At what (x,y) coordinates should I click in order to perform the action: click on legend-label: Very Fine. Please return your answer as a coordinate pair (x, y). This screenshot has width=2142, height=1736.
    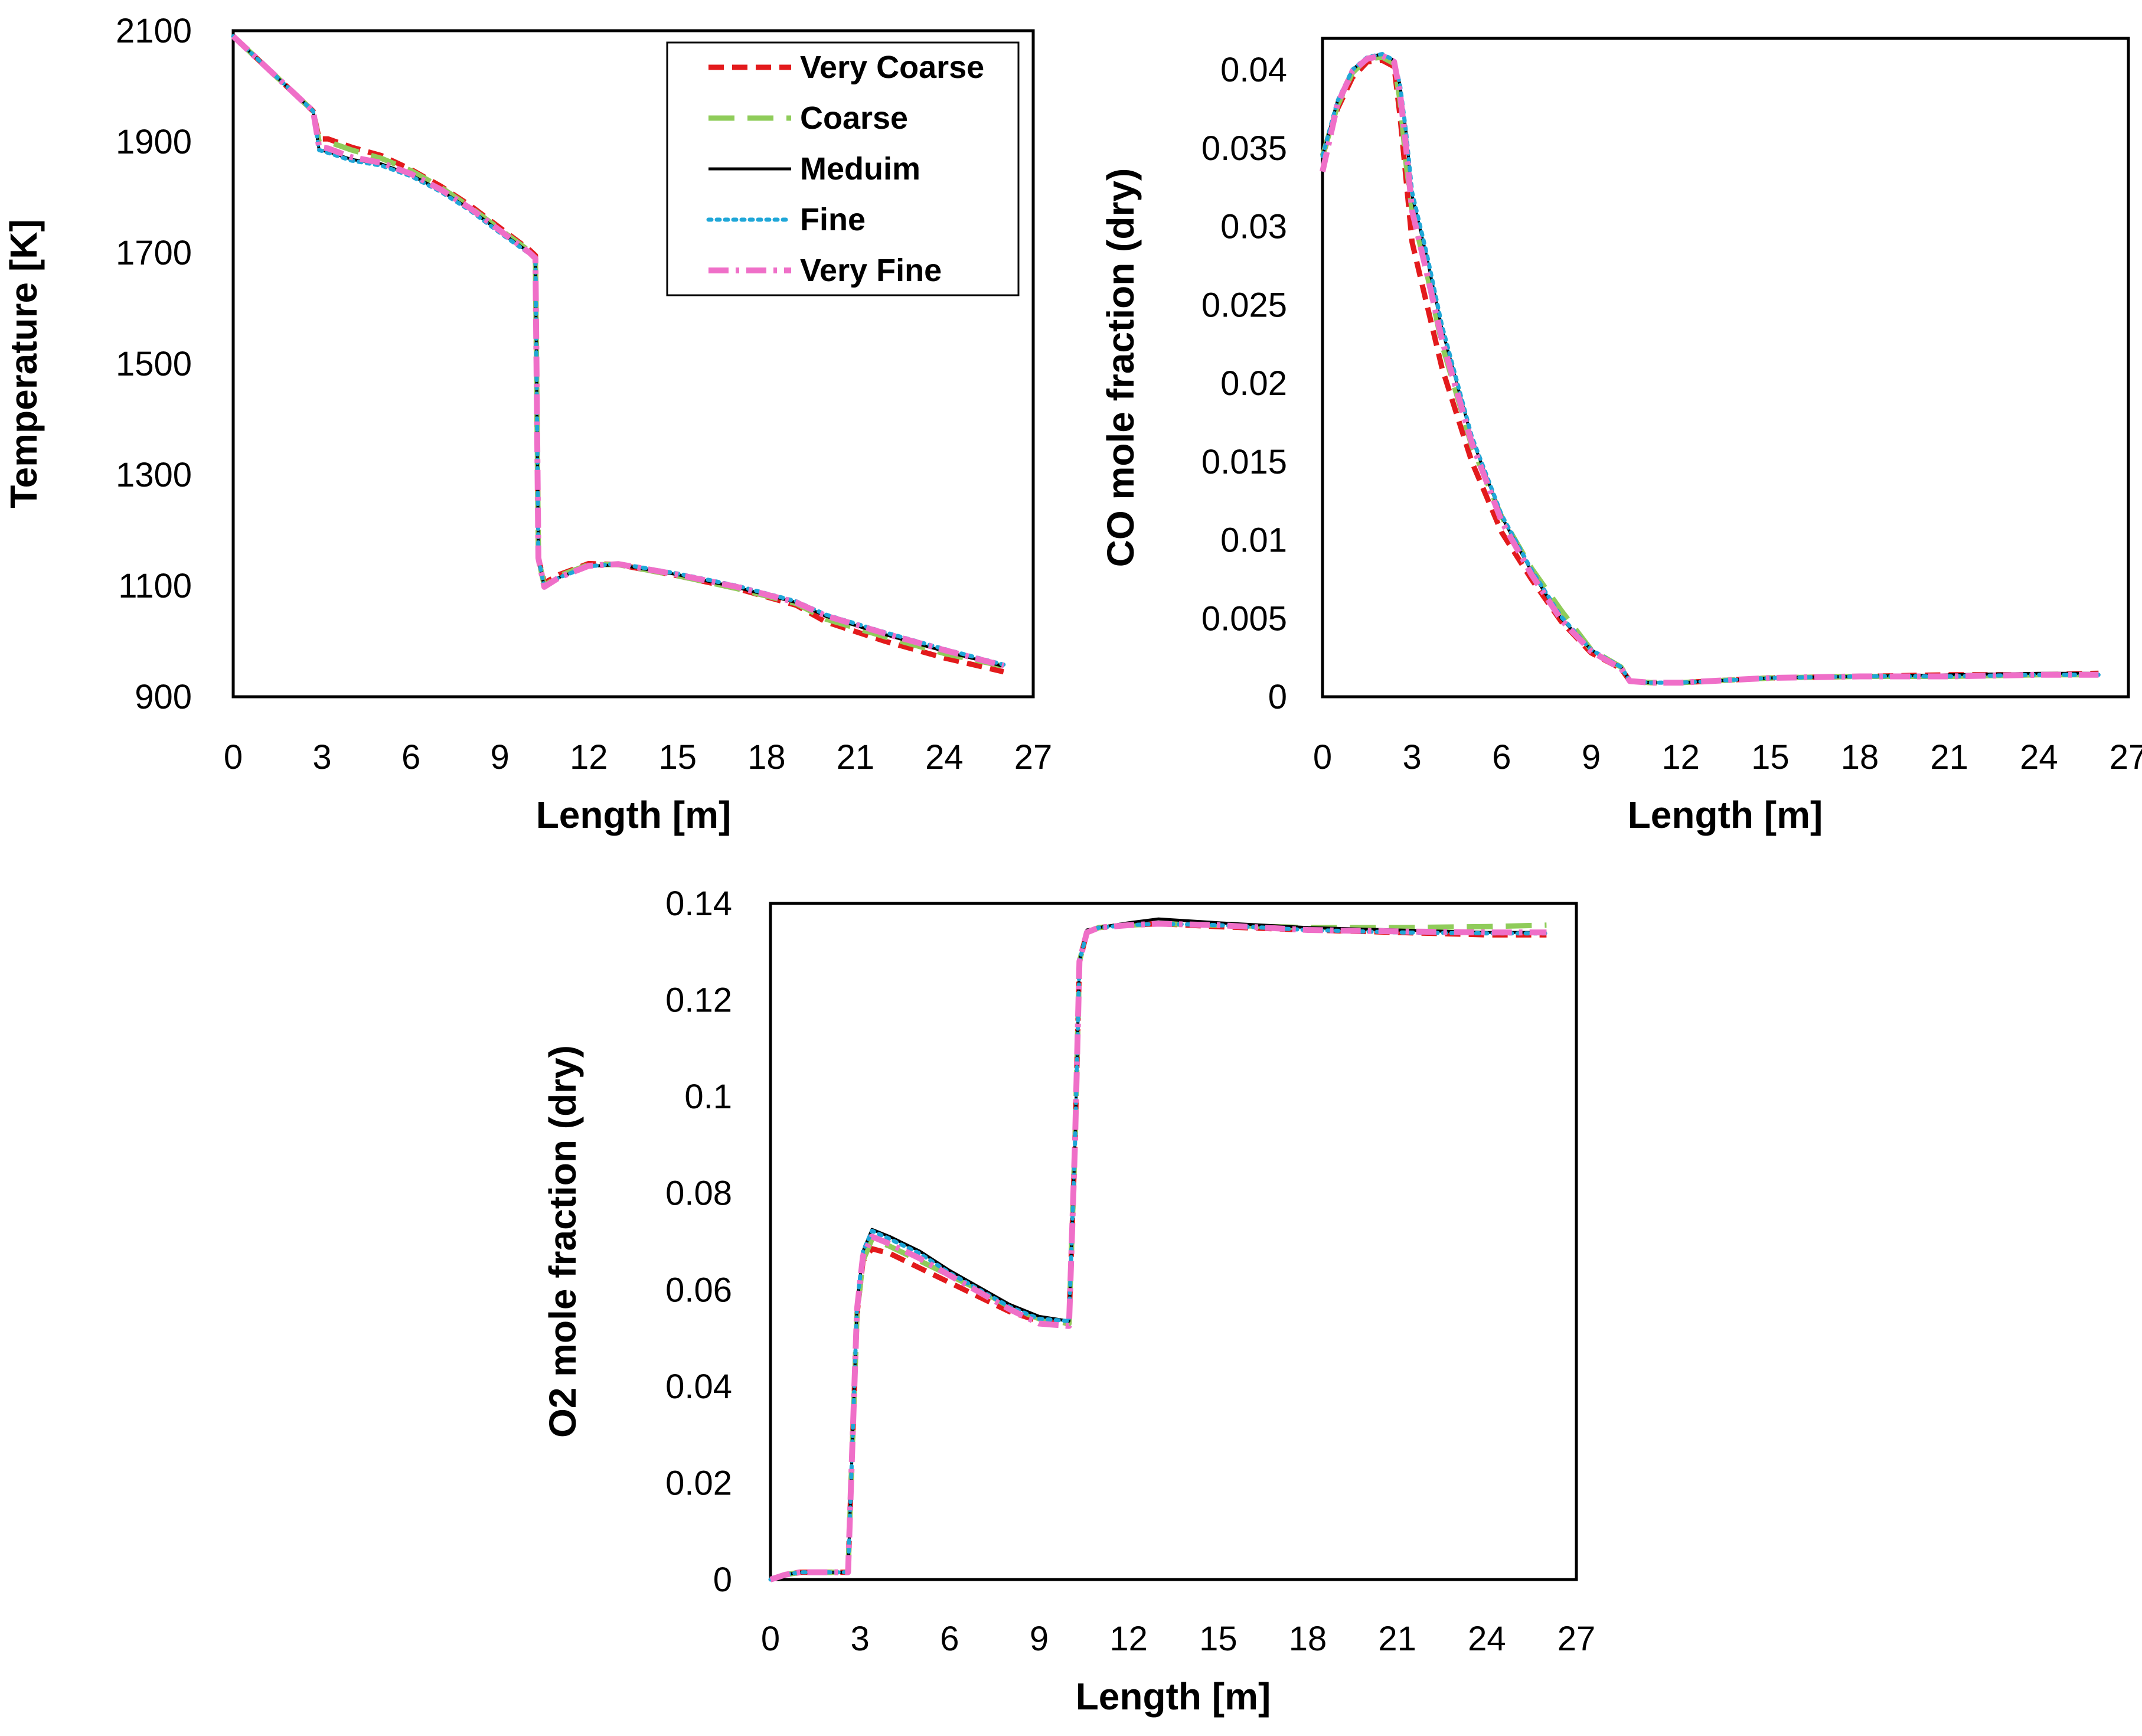
    Looking at the image, I should click on (871, 270).